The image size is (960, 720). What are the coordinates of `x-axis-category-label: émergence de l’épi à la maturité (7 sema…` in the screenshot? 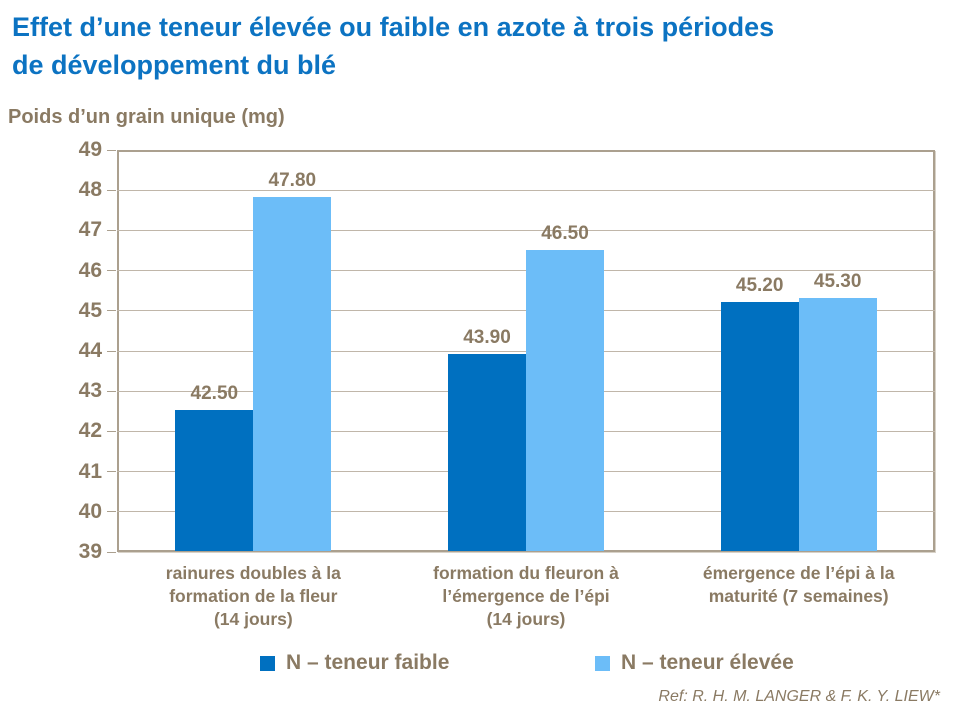 It's located at (798, 584).